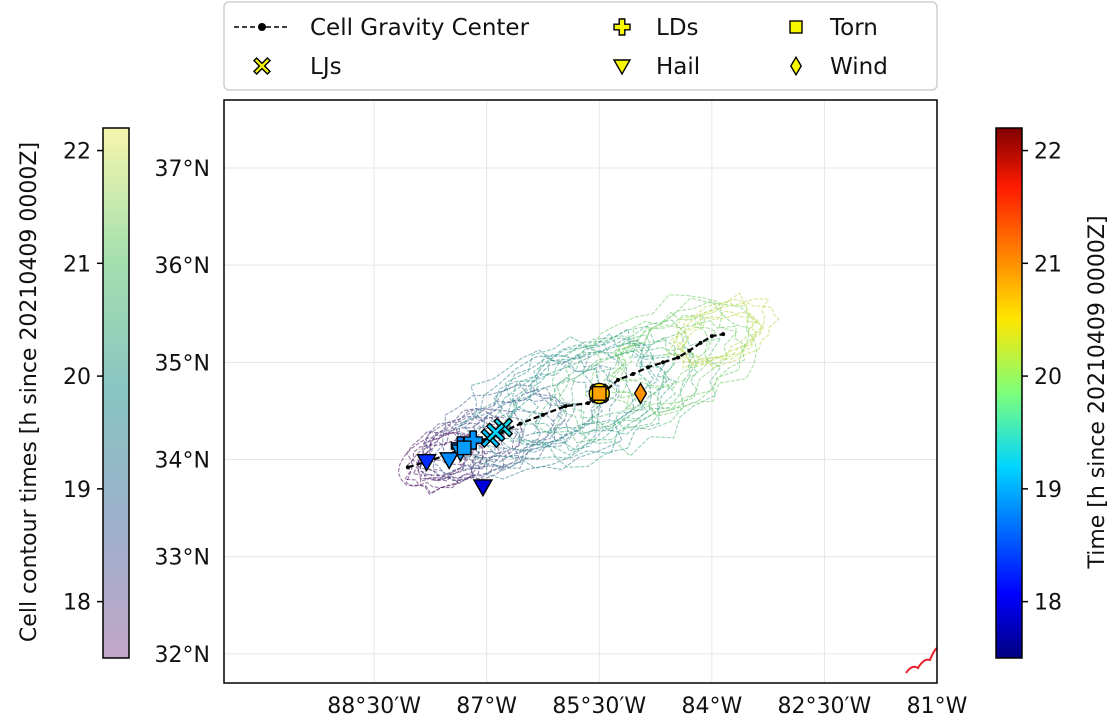 Image resolution: width=1109 pixels, height=723 pixels. What do you see at coordinates (678, 67) in the screenshot?
I see `legend-label: Hail` at bounding box center [678, 67].